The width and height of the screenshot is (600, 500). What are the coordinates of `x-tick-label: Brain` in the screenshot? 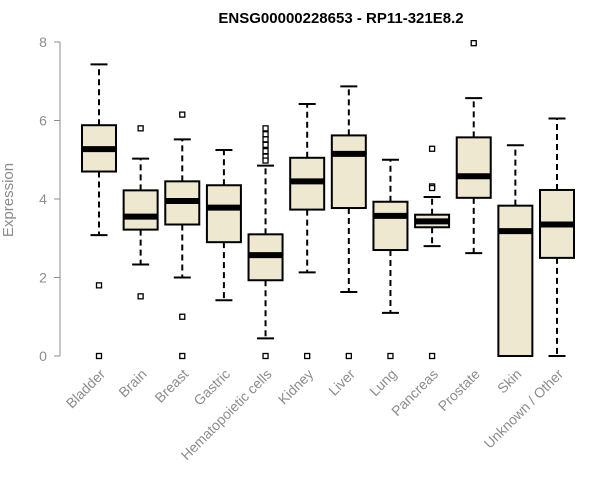 It's located at (132, 383).